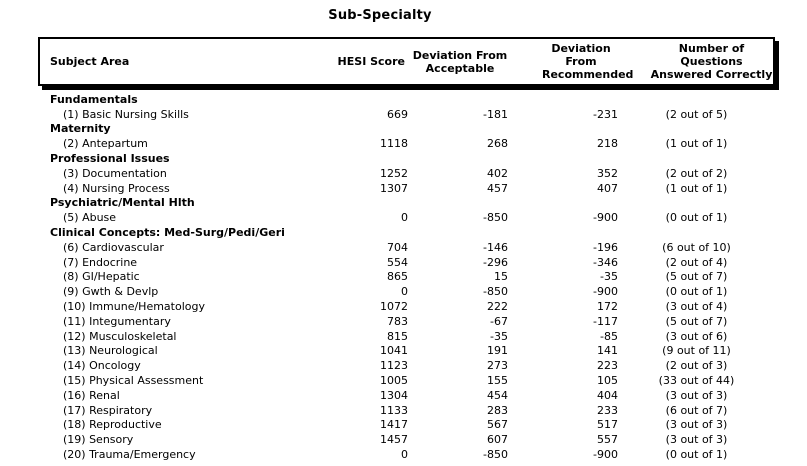 This screenshot has width=807, height=466. Describe the element at coordinates (110, 159) in the screenshot. I see `category-label: Professional Issues` at that location.